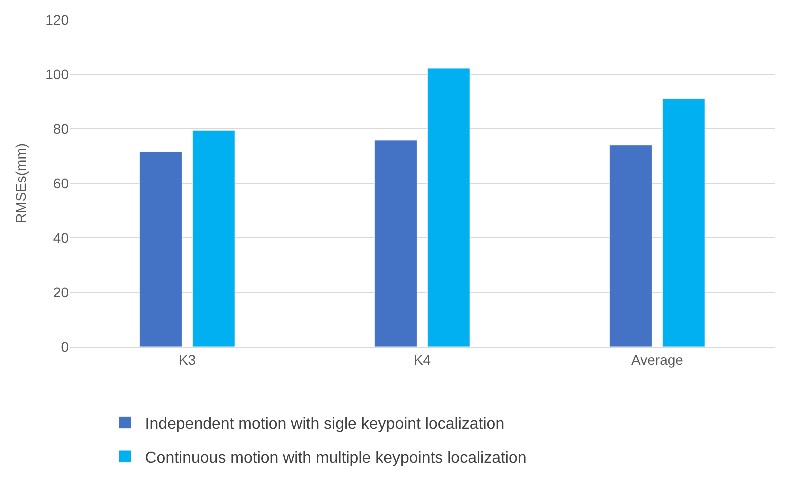  What do you see at coordinates (423, 360) in the screenshot?
I see `x-tick-label: K4` at bounding box center [423, 360].